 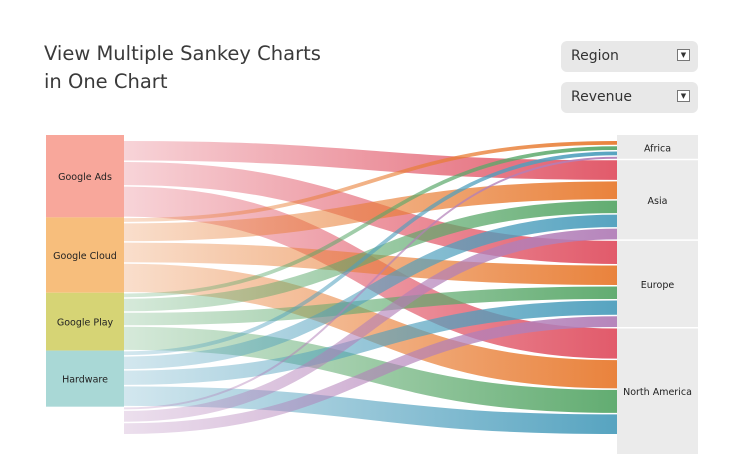 I want to click on metric-select: Revenue ▼, so click(x=629, y=97).